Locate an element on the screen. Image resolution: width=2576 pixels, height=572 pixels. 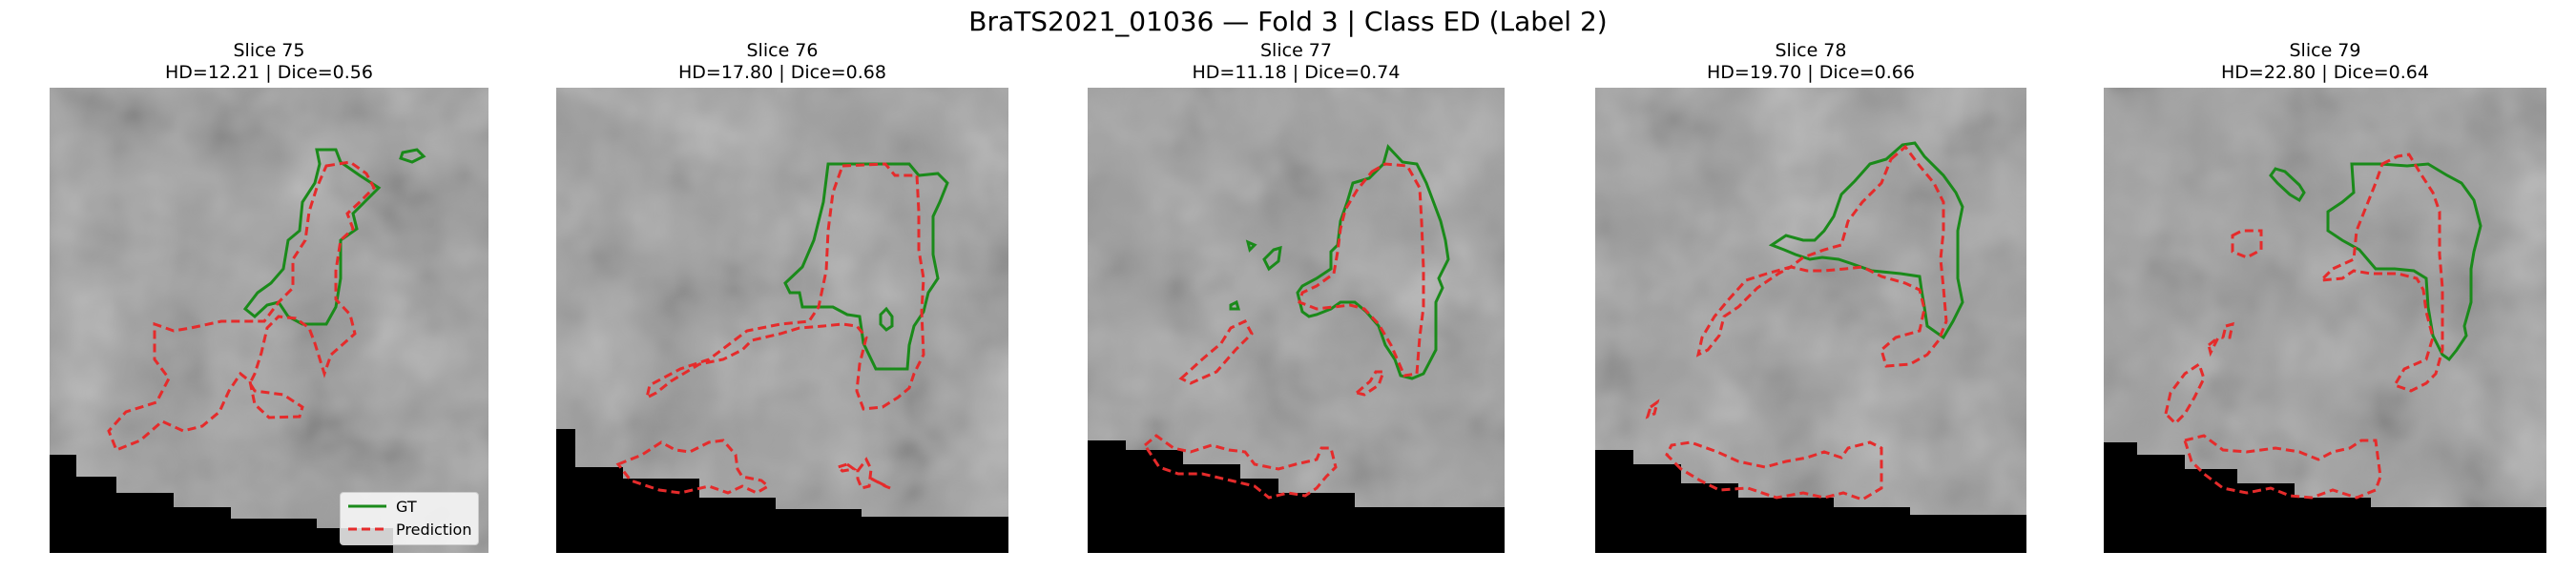
panel-title-2: Slice 76 HD=17.80 | Dice=0.68 is located at coordinates (782, 62).